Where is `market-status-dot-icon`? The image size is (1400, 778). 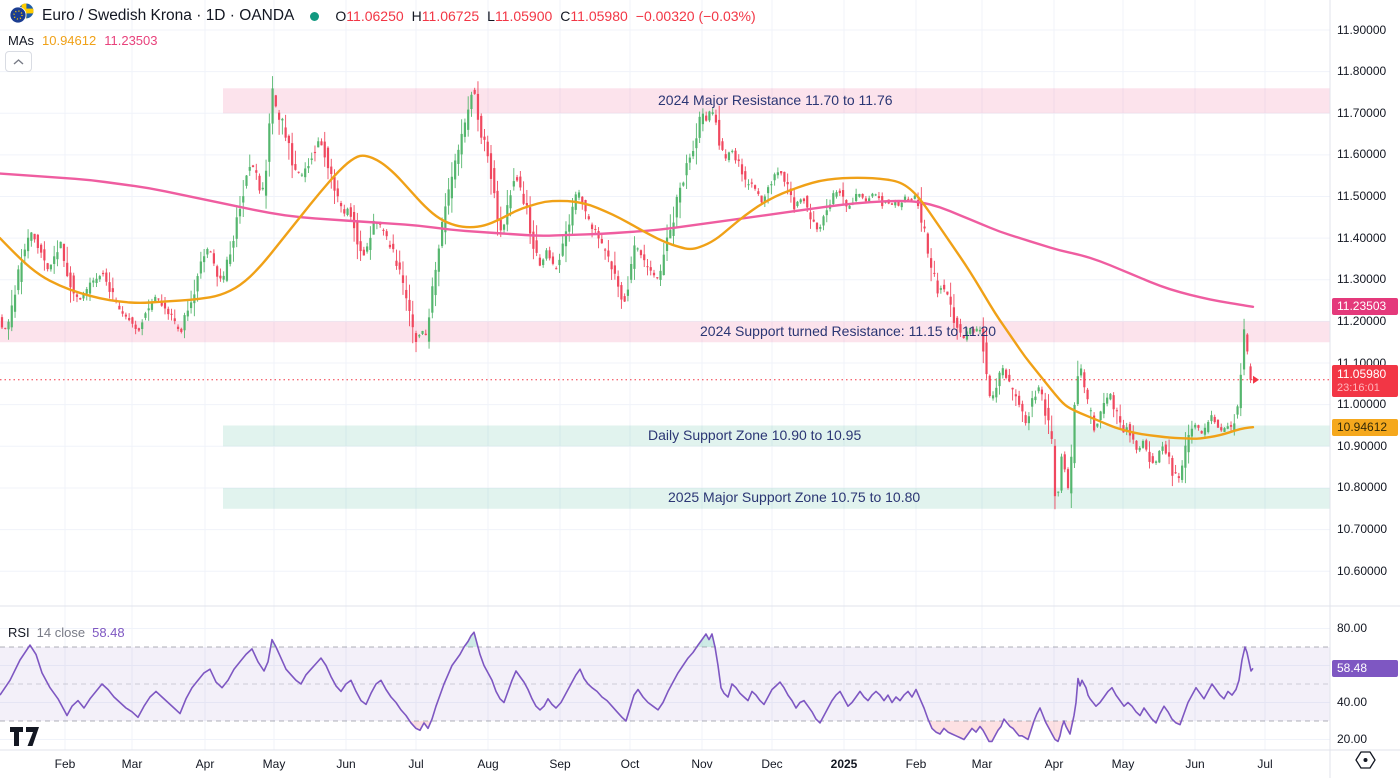
market-status-dot-icon is located at coordinates (315, 16).